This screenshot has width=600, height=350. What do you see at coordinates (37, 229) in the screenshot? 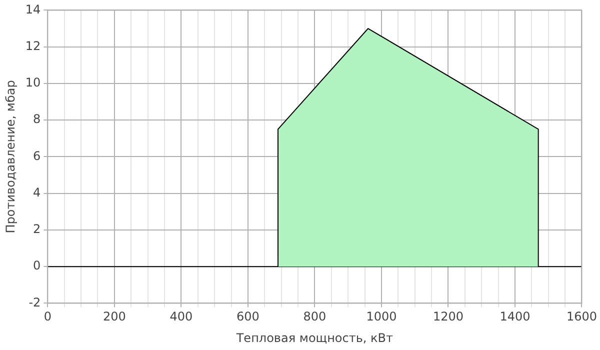
I see `y-tick-label: 2` at bounding box center [37, 229].